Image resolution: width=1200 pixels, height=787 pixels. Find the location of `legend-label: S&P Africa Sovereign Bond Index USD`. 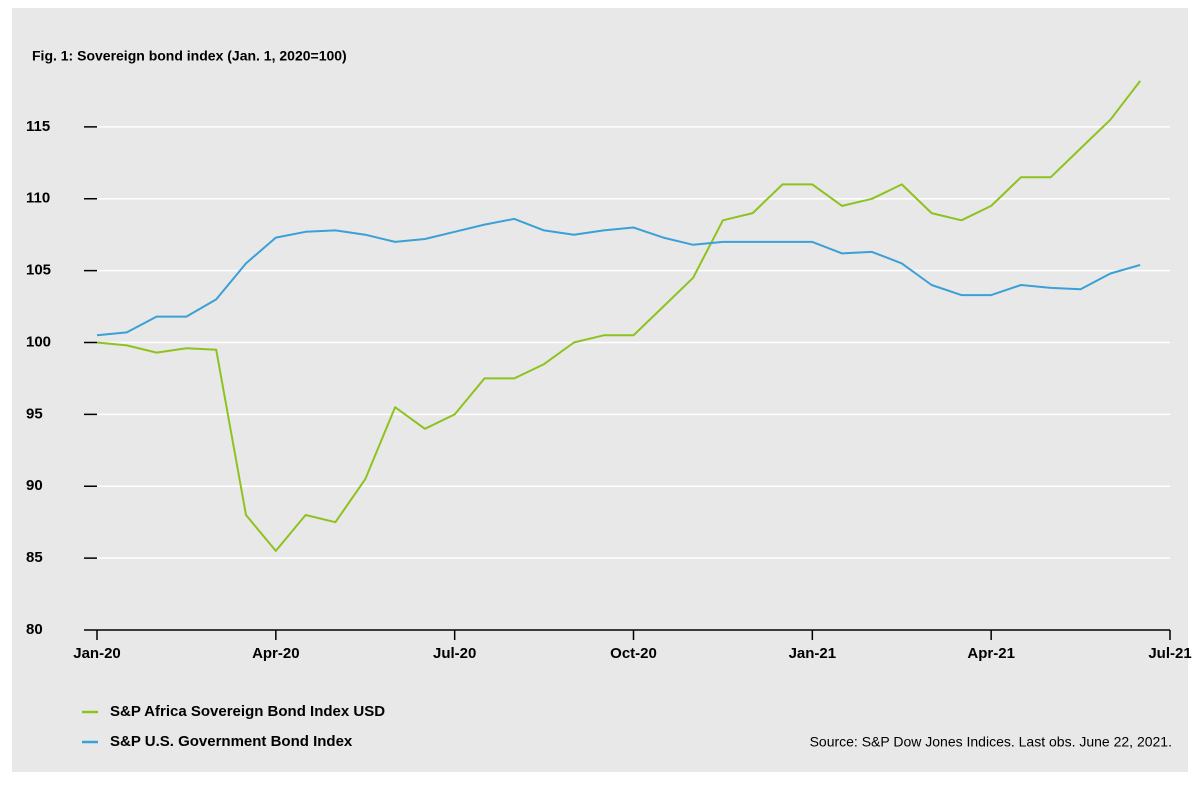

legend-label: S&P Africa Sovereign Bond Index USD is located at coordinates (247, 711).